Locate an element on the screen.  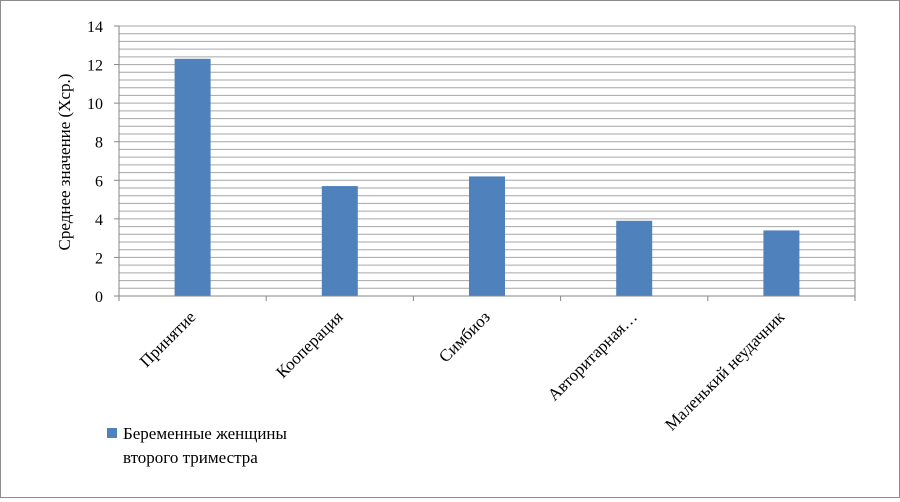
legend-label-line-1: Беременные женщины is located at coordinates (205, 433).